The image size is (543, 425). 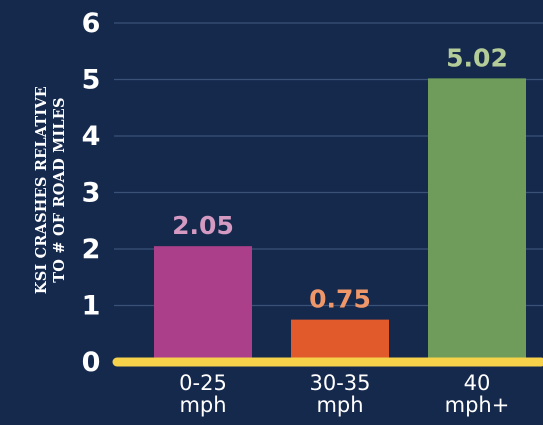 What do you see at coordinates (477, 405) in the screenshot?
I see `x-tick-label-2-line-2: mph+` at bounding box center [477, 405].